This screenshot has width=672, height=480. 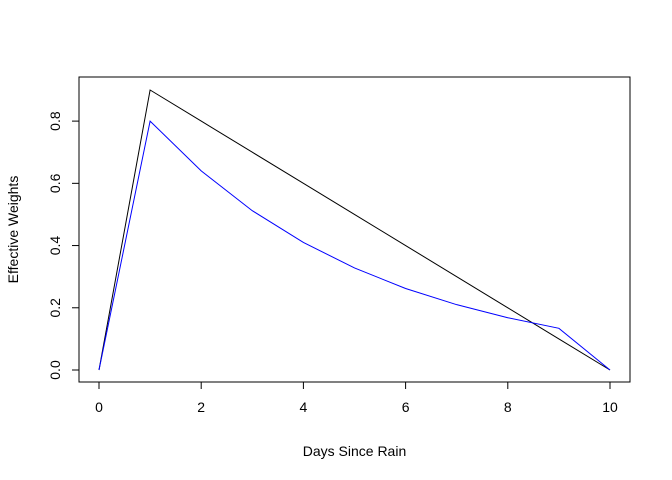 What do you see at coordinates (610, 407) in the screenshot?
I see `x-tick-label: 10` at bounding box center [610, 407].